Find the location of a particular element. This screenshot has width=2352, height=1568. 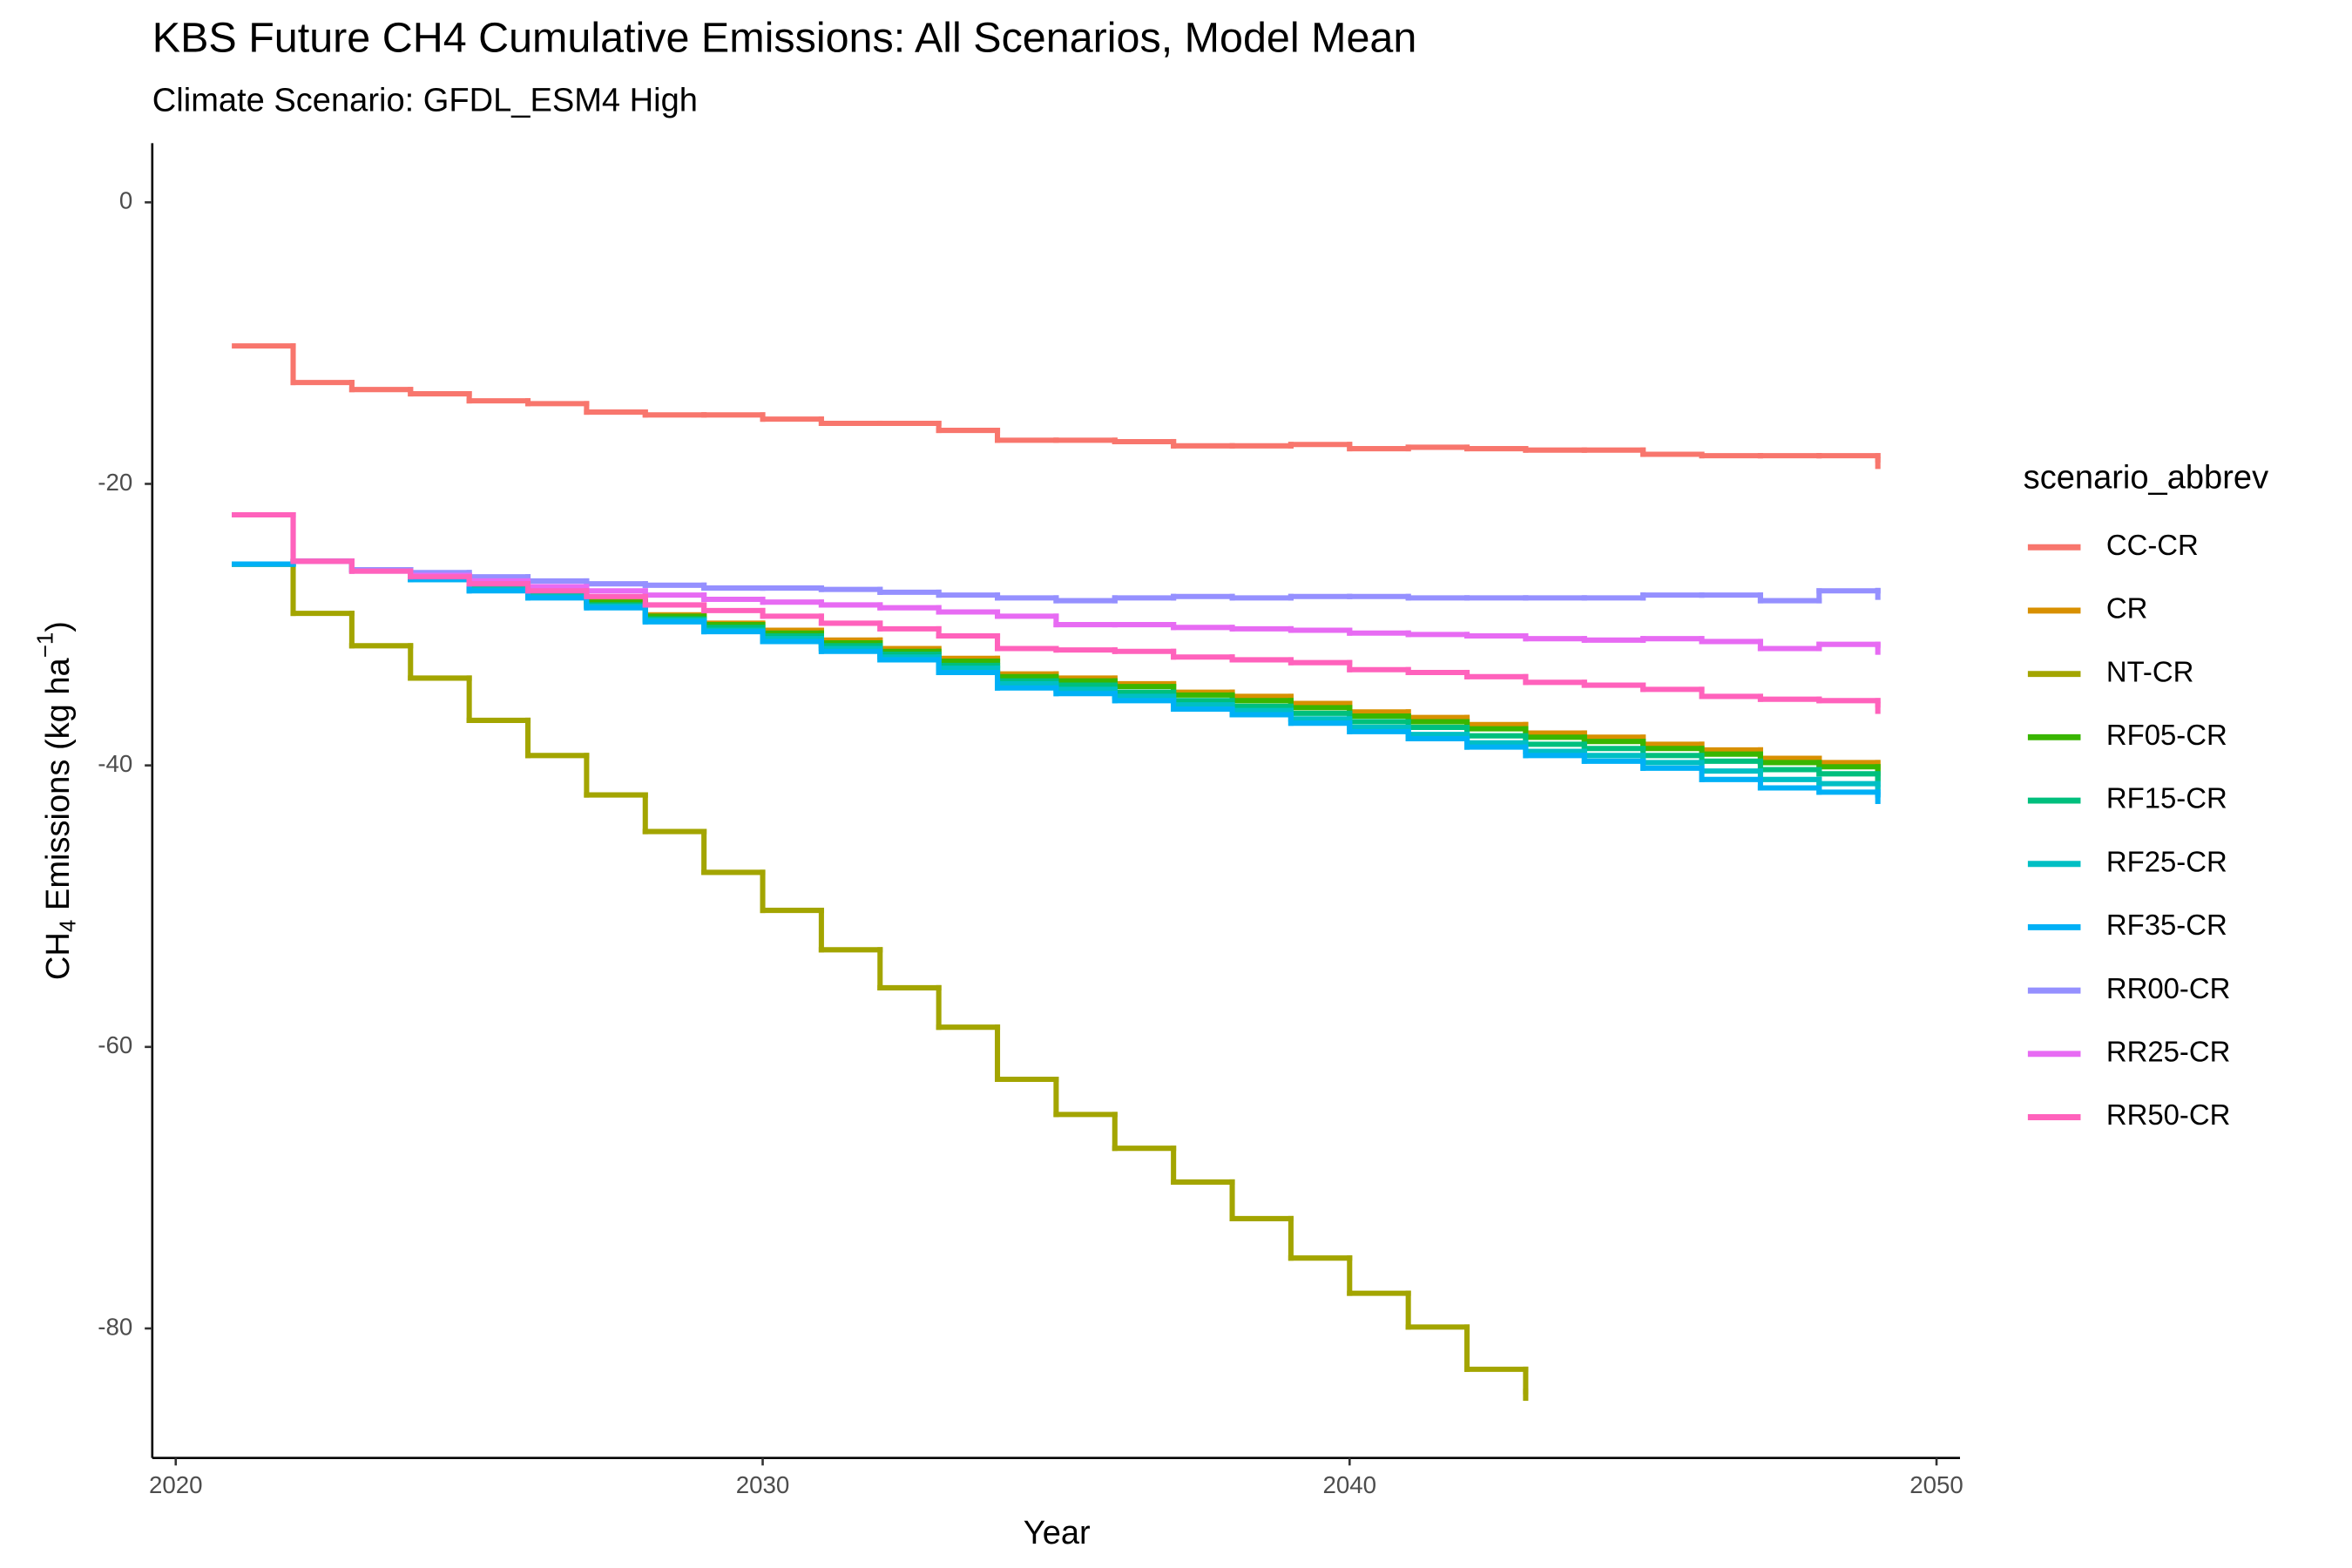

y-label-part: ) is located at coordinates (58, 626).